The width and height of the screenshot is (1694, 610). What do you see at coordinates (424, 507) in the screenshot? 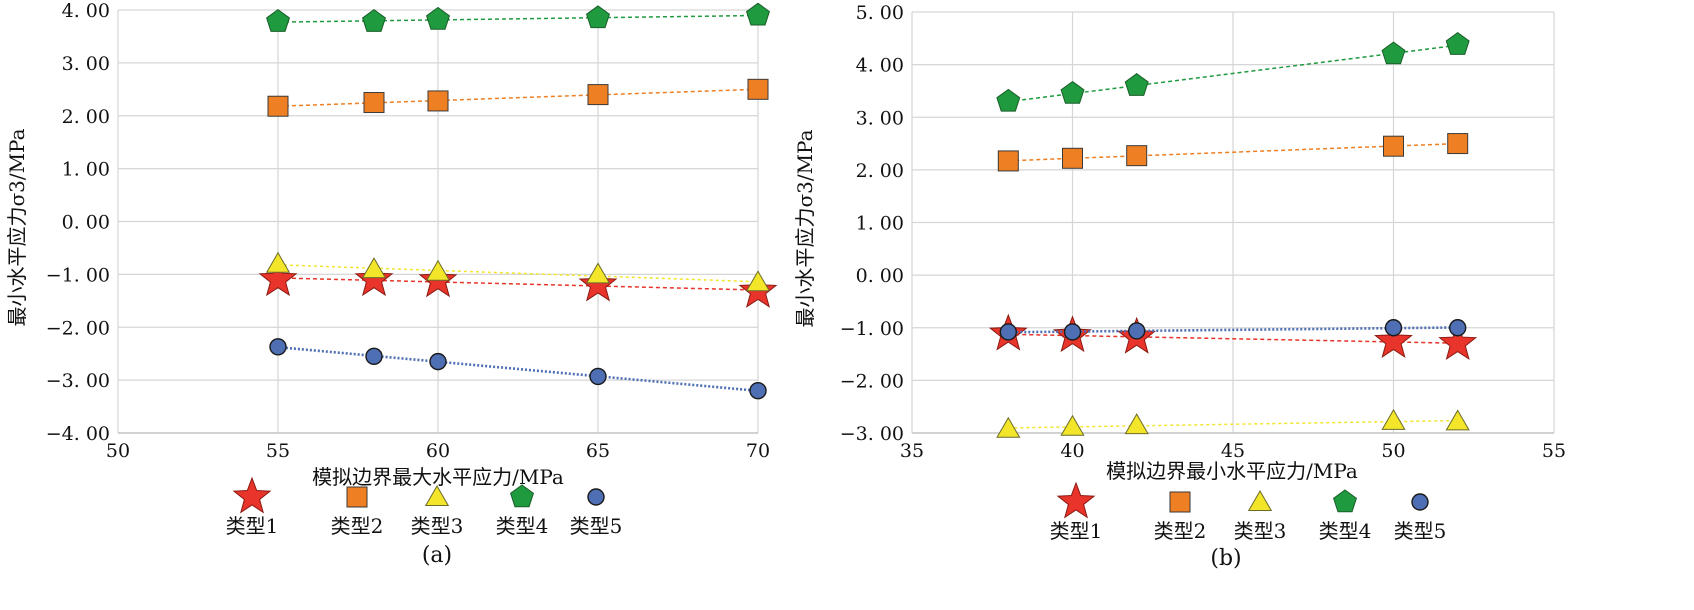
I see `legend: 类型1 类型2 类型3 类型4 类型5` at bounding box center [424, 507].